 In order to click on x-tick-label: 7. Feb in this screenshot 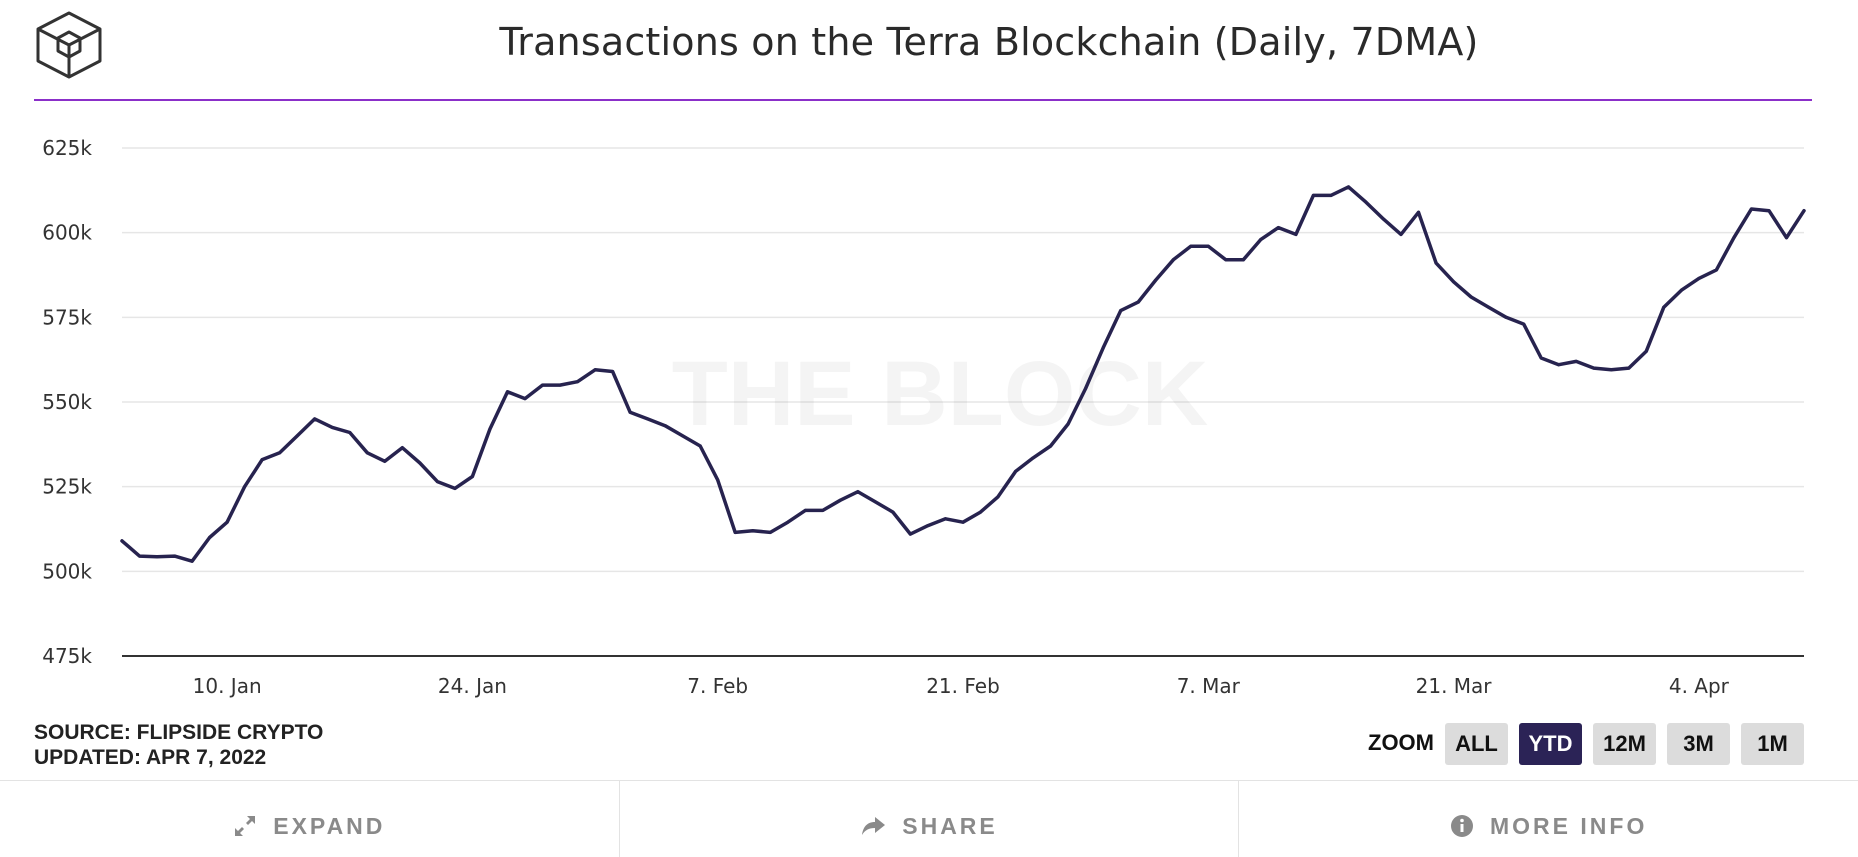, I will do `click(717, 686)`.